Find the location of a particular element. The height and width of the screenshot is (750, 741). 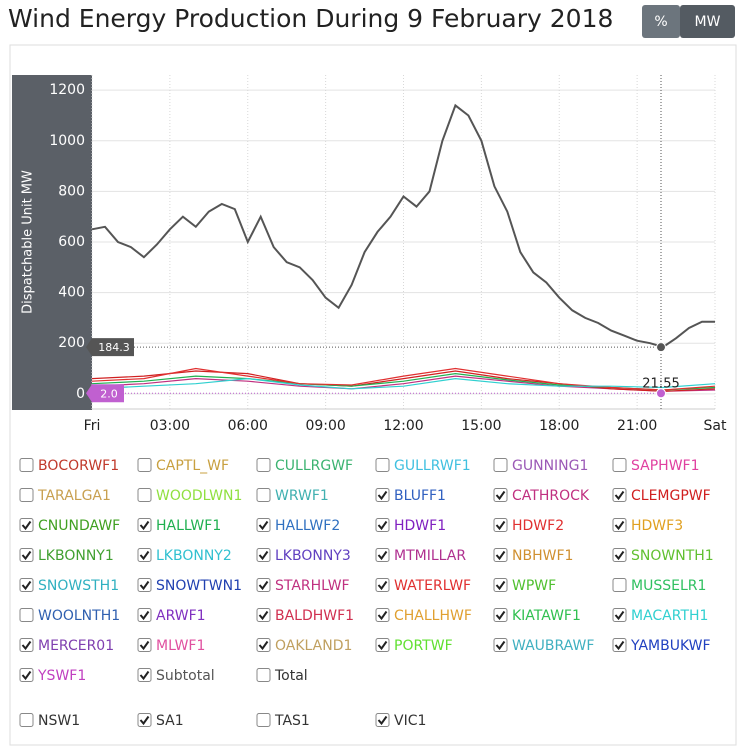

unit-label: LKBONNY1 is located at coordinates (76, 556).